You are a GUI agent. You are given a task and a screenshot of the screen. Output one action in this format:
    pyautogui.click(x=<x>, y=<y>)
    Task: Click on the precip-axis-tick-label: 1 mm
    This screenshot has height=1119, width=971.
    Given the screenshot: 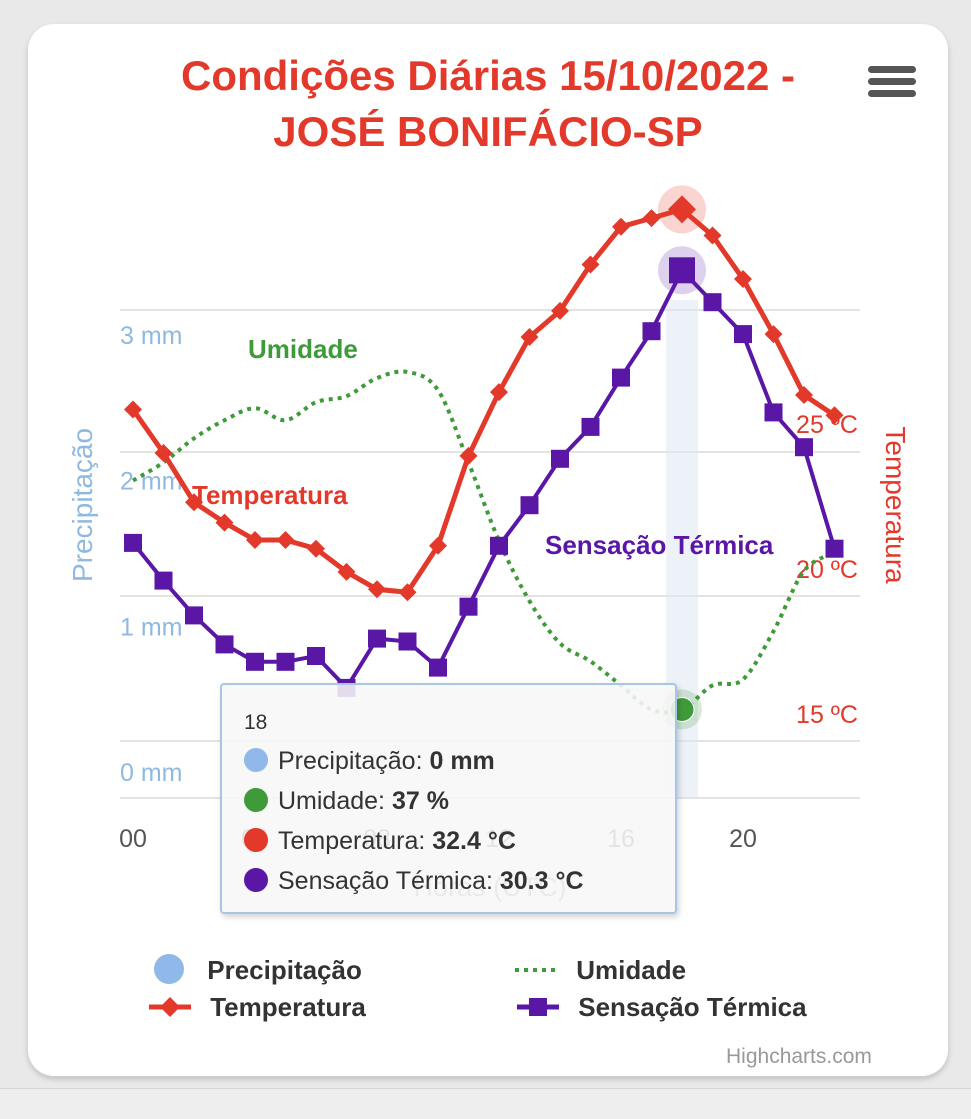 What is the action you would take?
    pyautogui.click(x=151, y=627)
    